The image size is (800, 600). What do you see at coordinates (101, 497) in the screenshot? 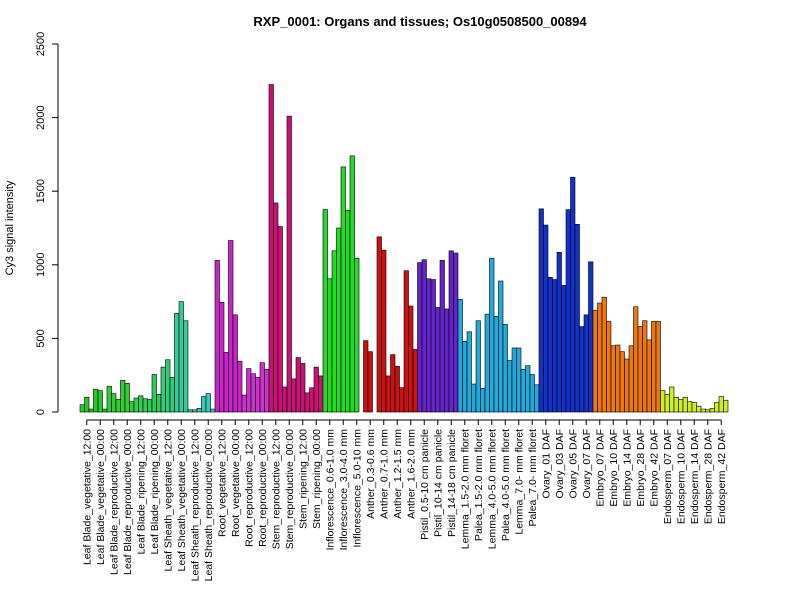
I see `x-tick-label: Leaf Blade_vegetative_00:00` at bounding box center [101, 497].